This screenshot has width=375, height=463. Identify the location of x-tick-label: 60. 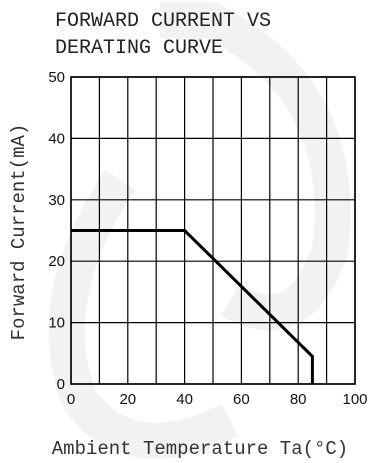
(241, 399).